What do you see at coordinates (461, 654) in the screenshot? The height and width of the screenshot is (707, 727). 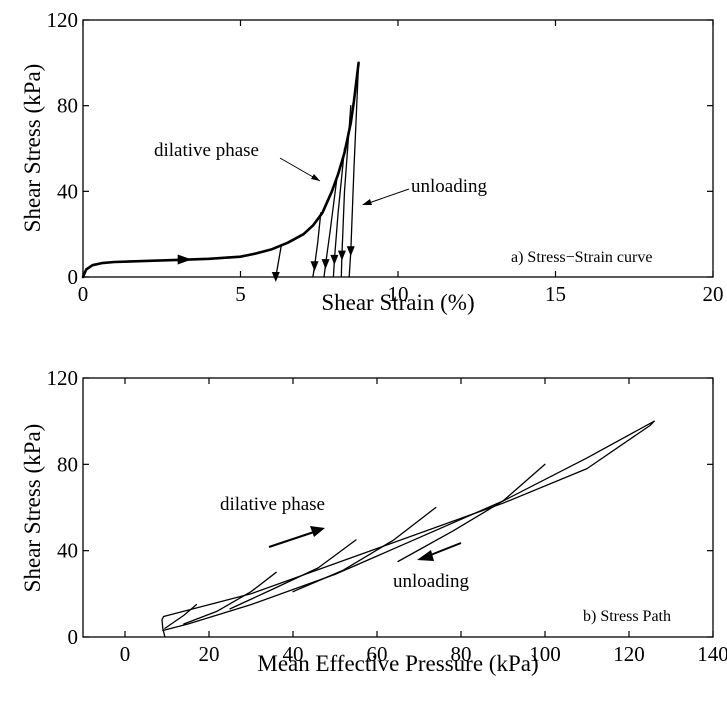 I see `x-tick-label: 80` at bounding box center [461, 654].